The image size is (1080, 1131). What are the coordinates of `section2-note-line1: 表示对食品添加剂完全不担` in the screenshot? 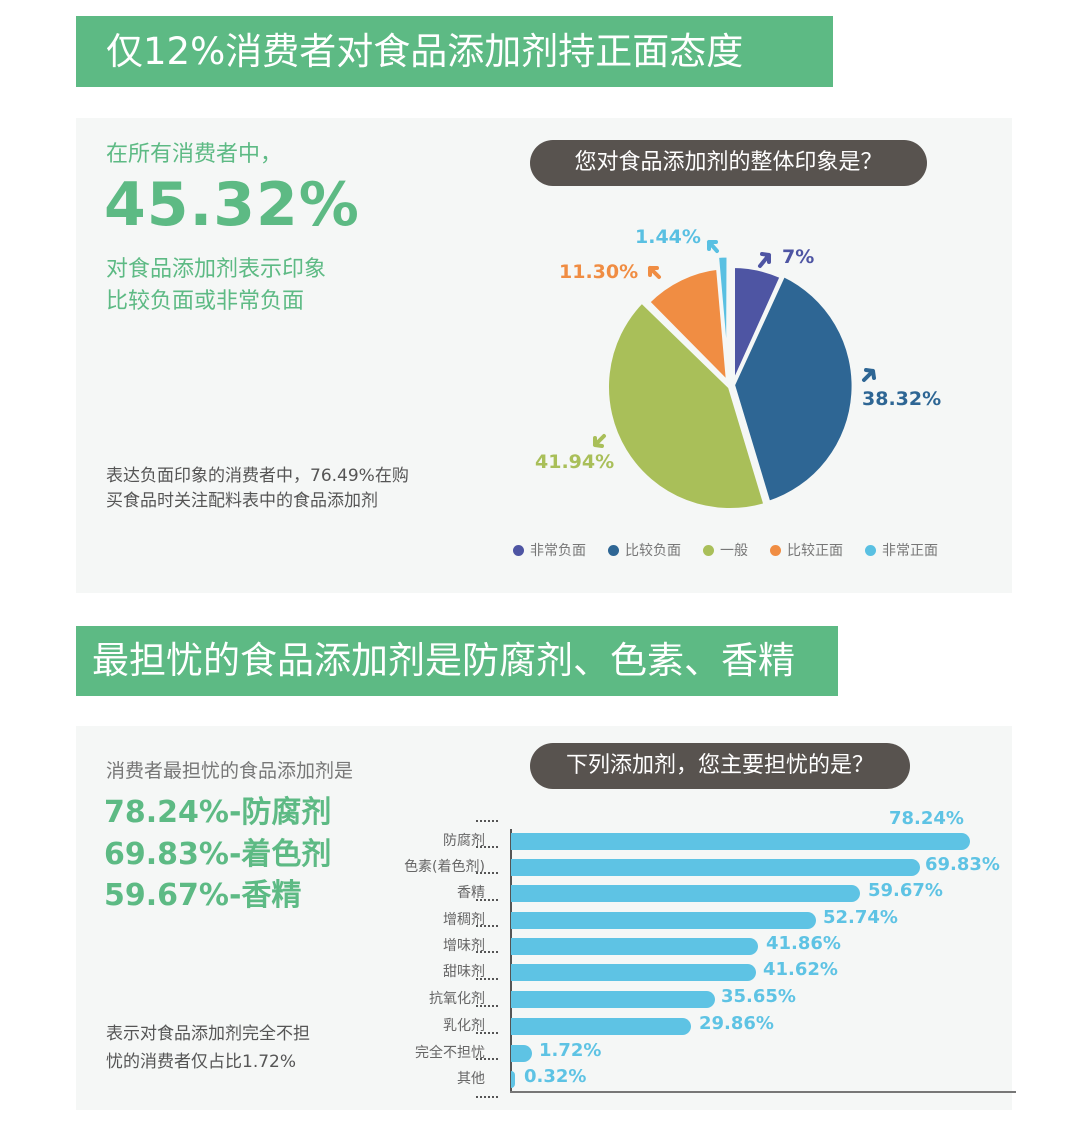 It's located at (208, 1034).